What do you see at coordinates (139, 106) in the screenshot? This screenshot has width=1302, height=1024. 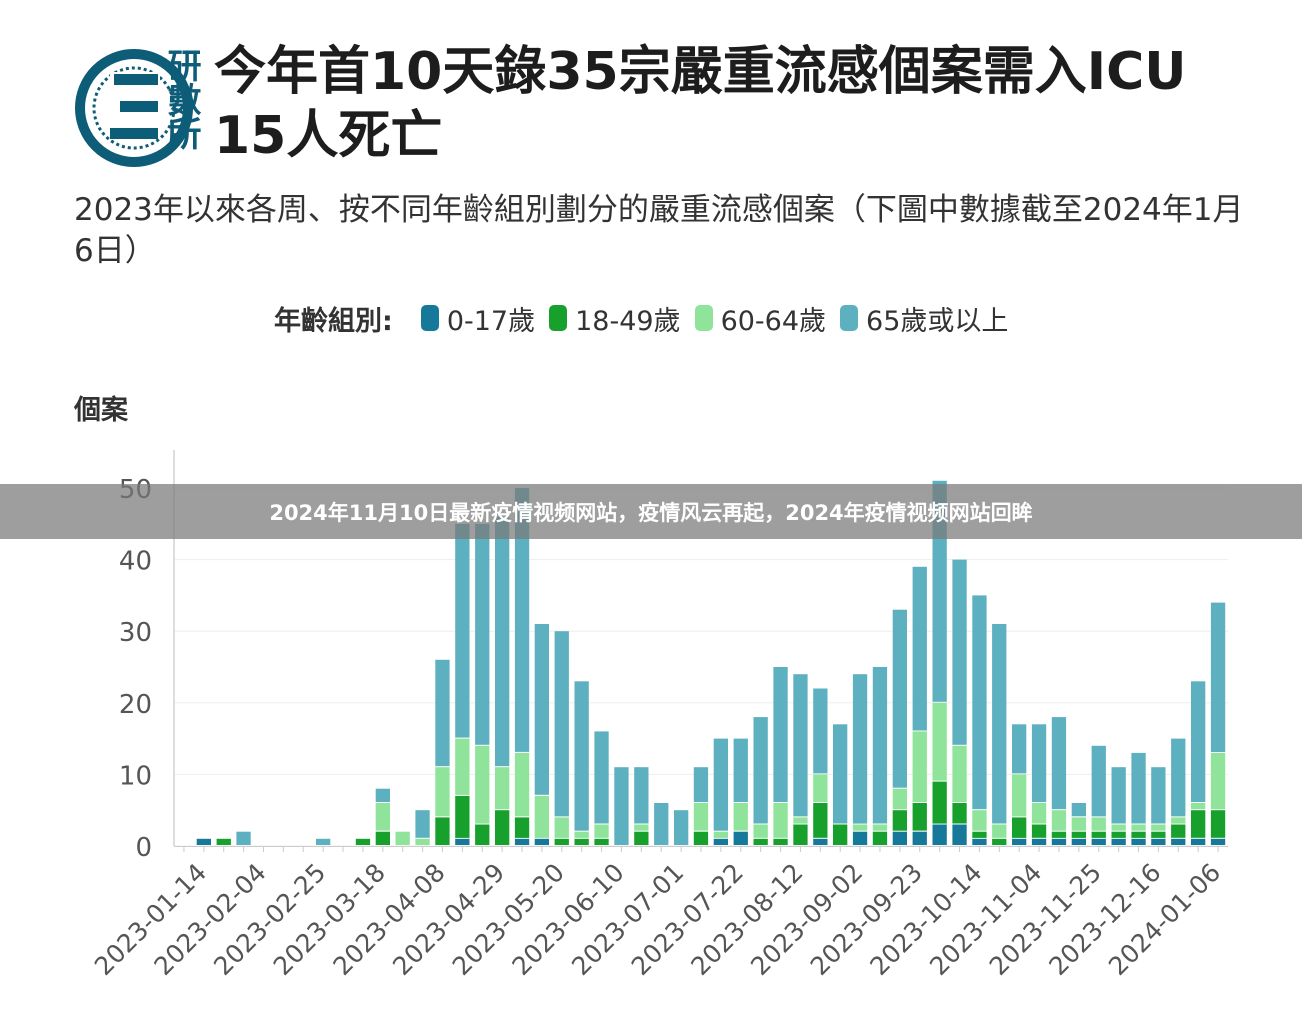 I see `logo-bar-middle` at bounding box center [139, 106].